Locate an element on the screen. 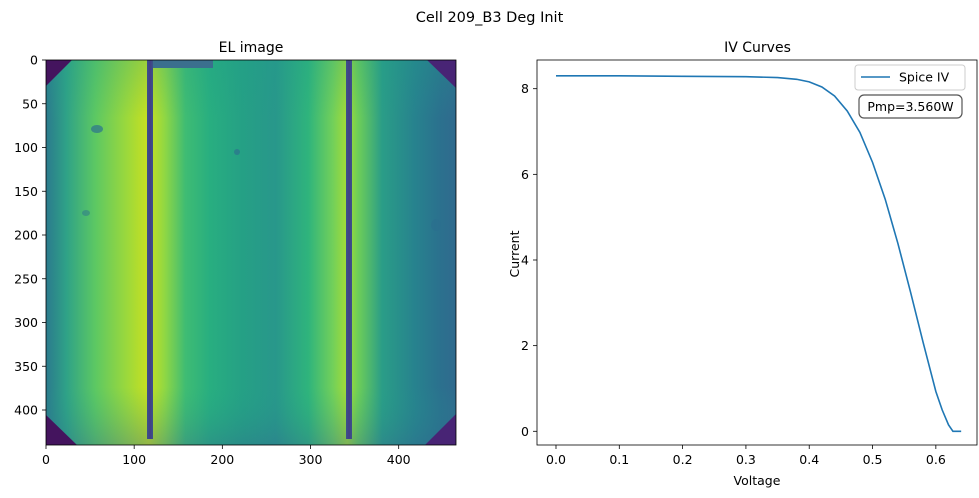  legend: Spice IV is located at coordinates (910, 77).